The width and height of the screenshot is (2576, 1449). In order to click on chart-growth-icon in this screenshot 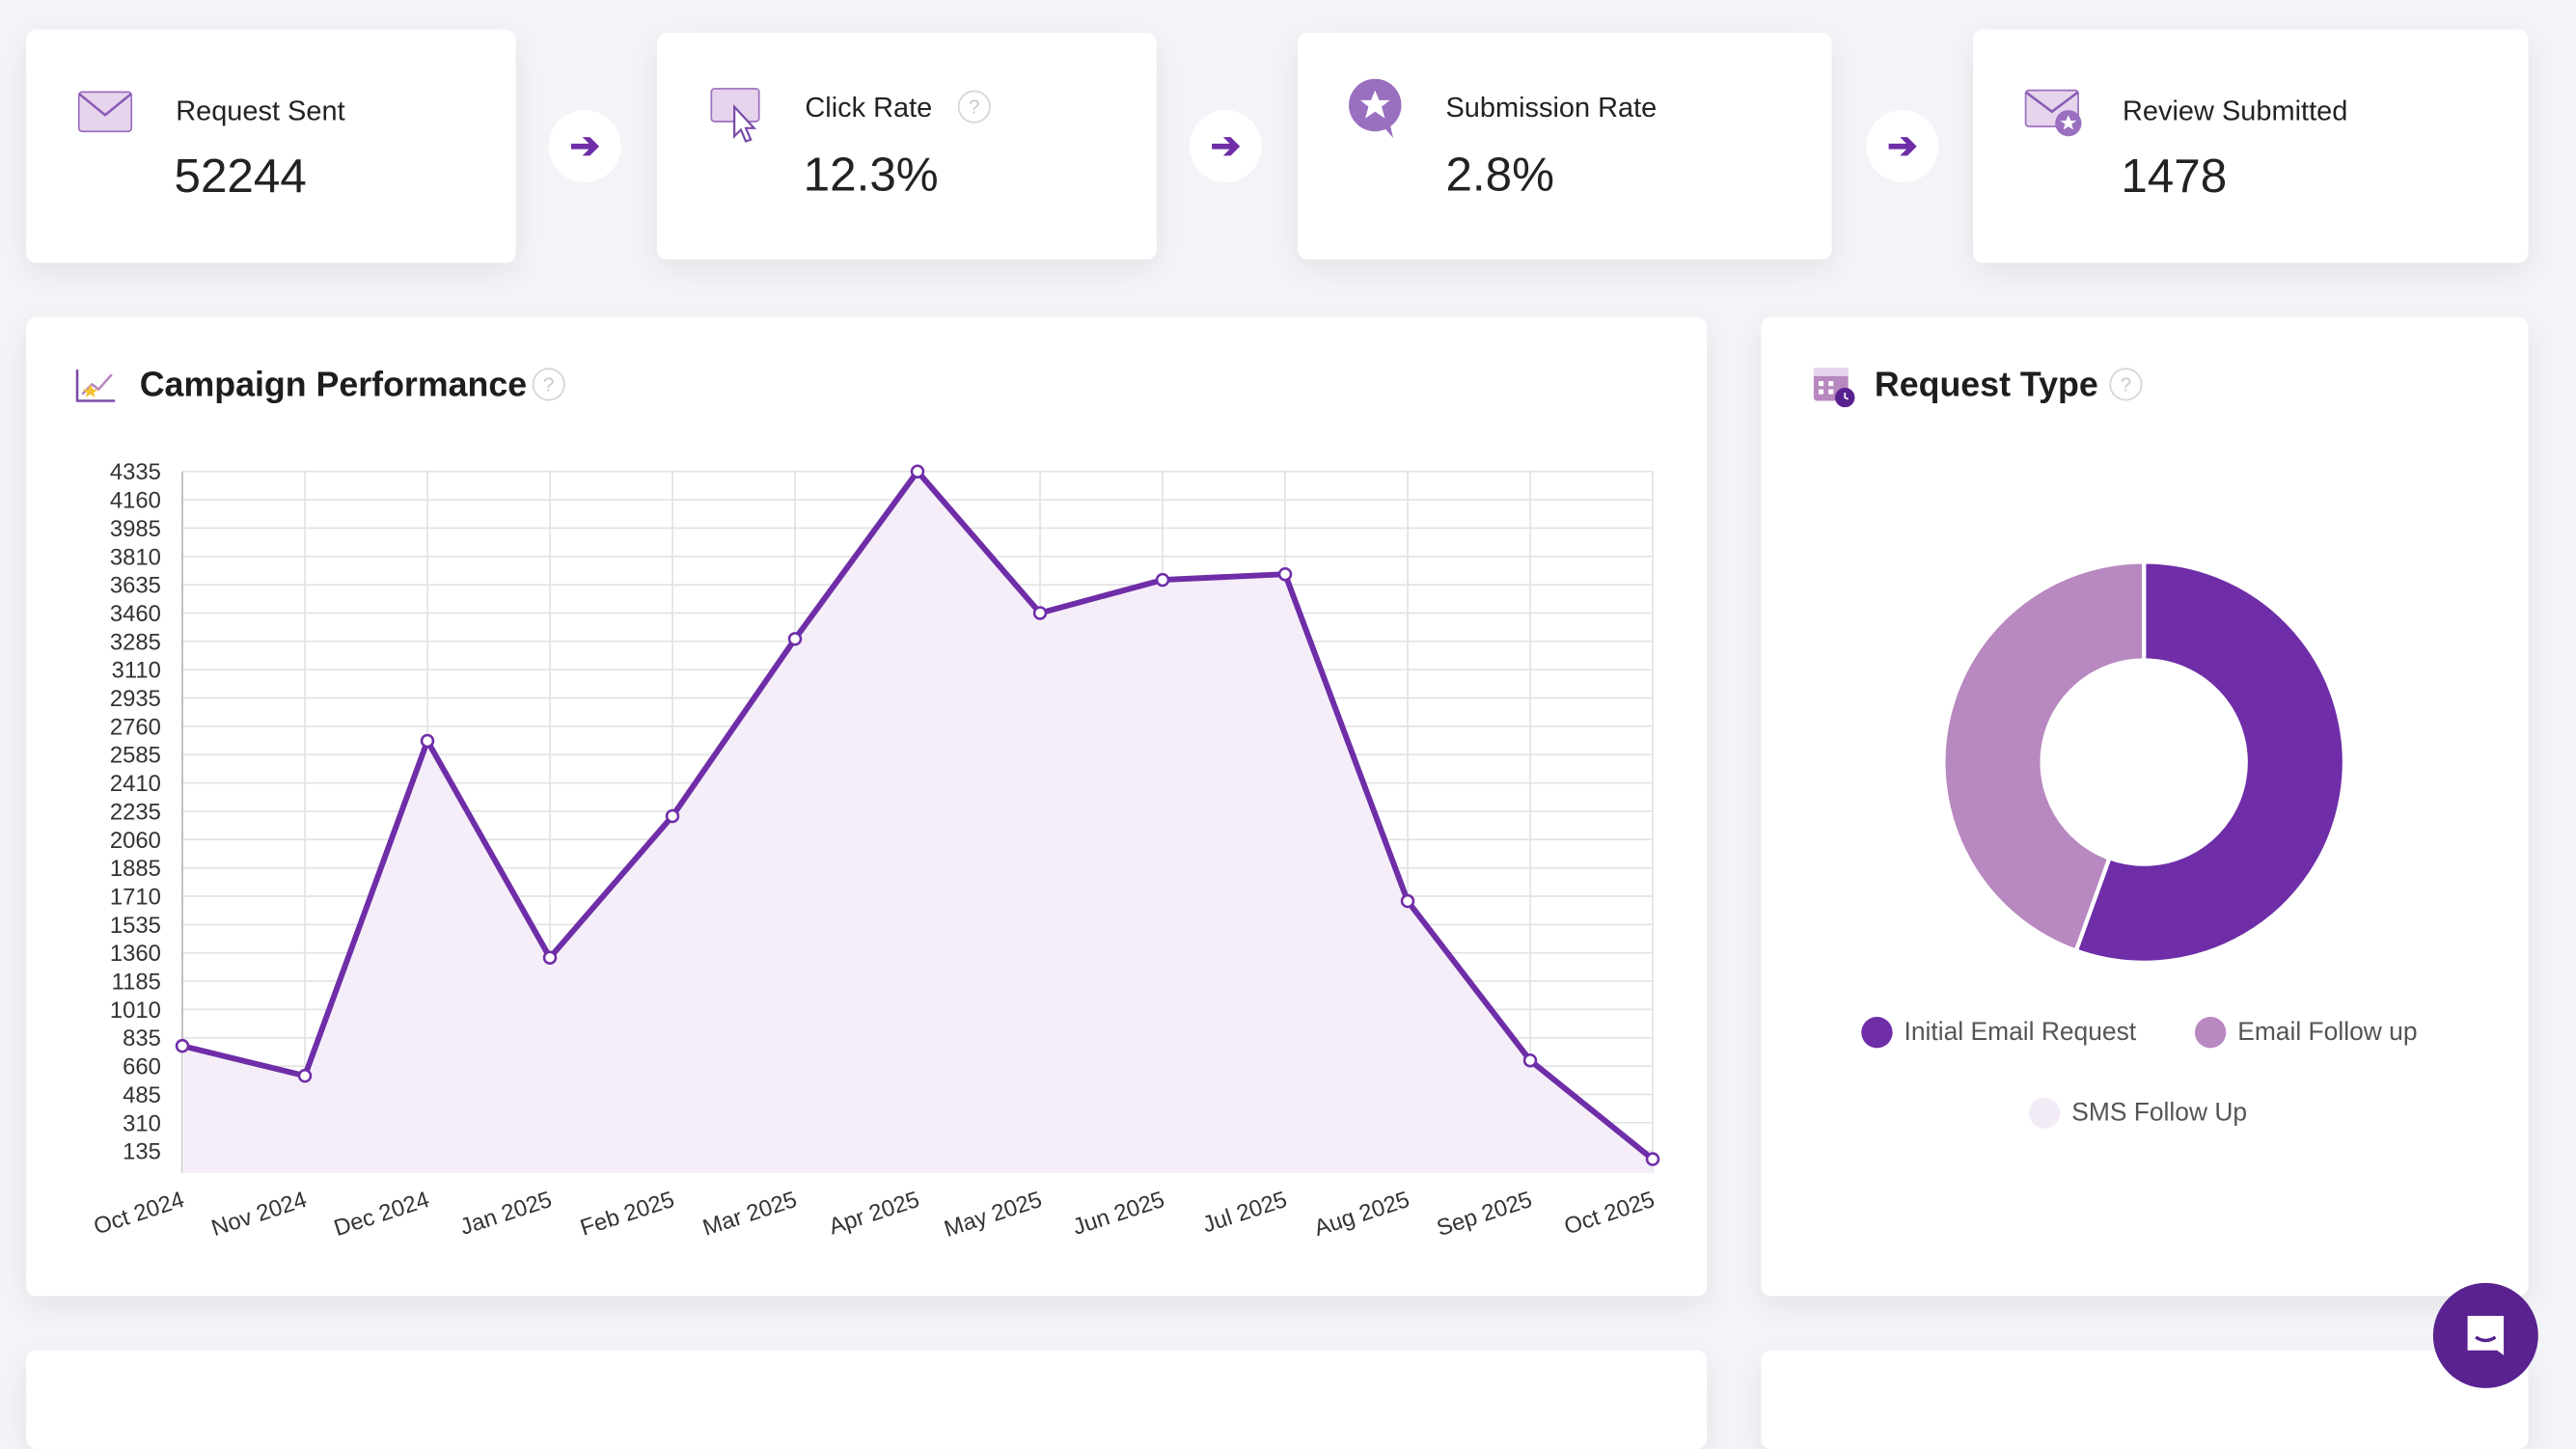, I will do `click(96, 385)`.